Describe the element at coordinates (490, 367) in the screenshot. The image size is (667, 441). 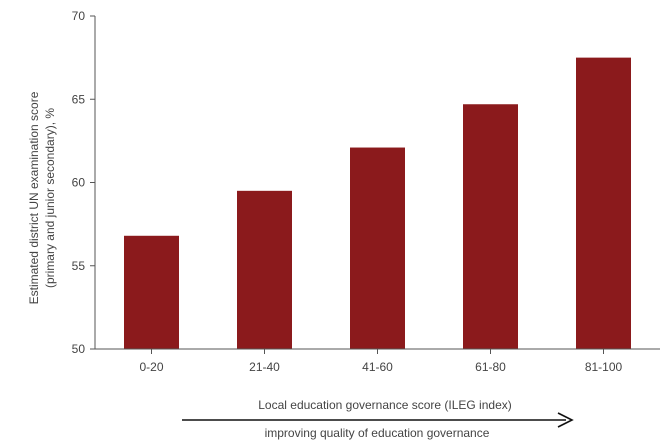
I see `x-tick-label: 61-80` at that location.